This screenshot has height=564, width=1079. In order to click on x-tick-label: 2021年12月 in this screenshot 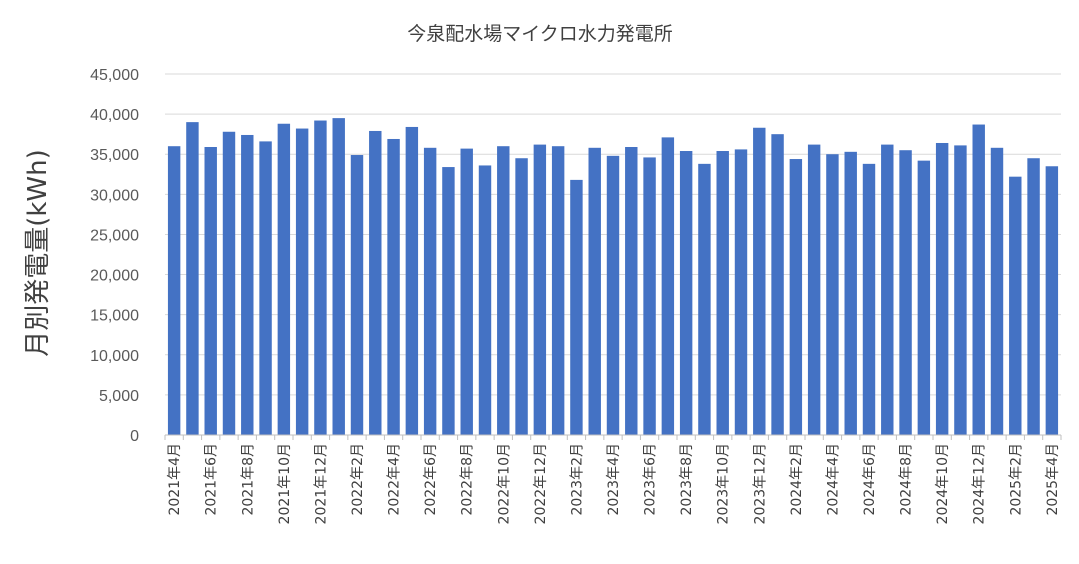, I will do `click(321, 483)`.